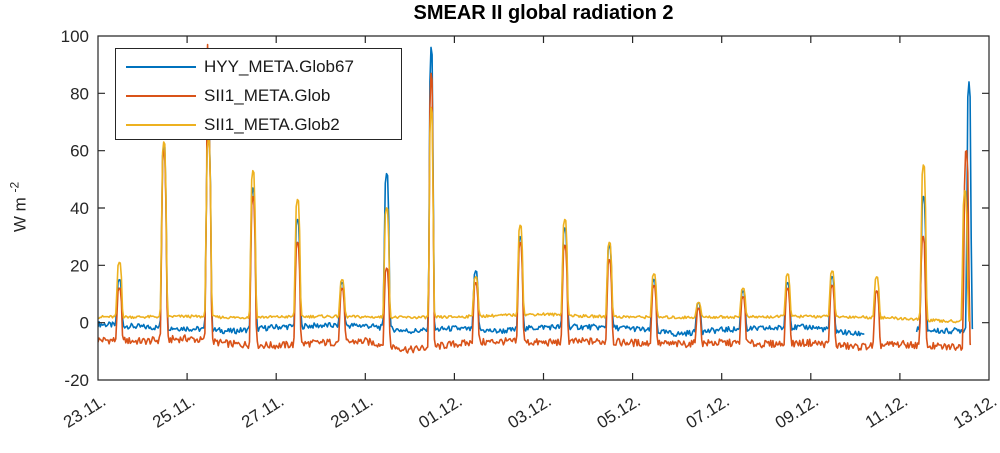  I want to click on svg-text: 11.12., so click(886, 411).